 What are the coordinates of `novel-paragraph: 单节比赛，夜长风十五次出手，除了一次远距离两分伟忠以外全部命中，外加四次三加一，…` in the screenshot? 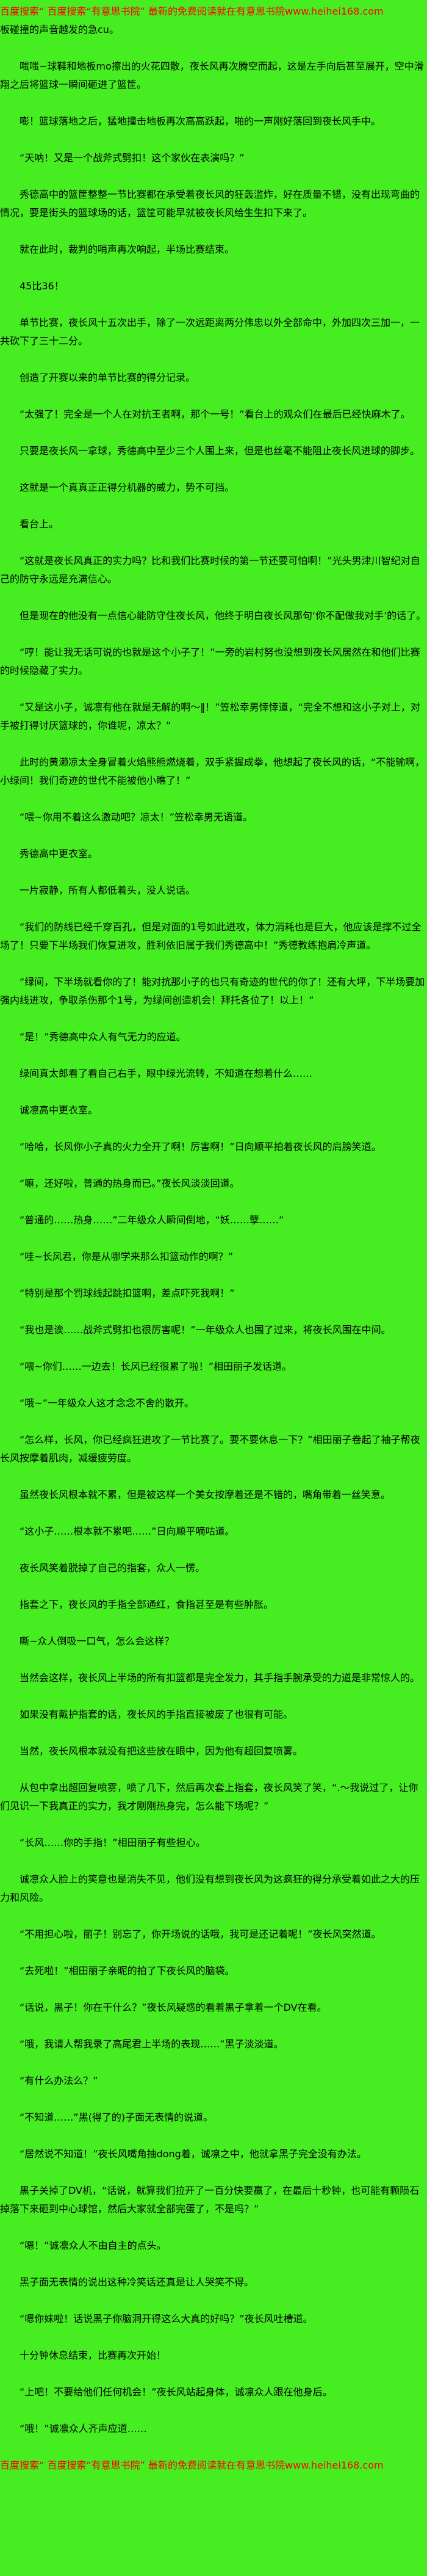 It's located at (210, 332).